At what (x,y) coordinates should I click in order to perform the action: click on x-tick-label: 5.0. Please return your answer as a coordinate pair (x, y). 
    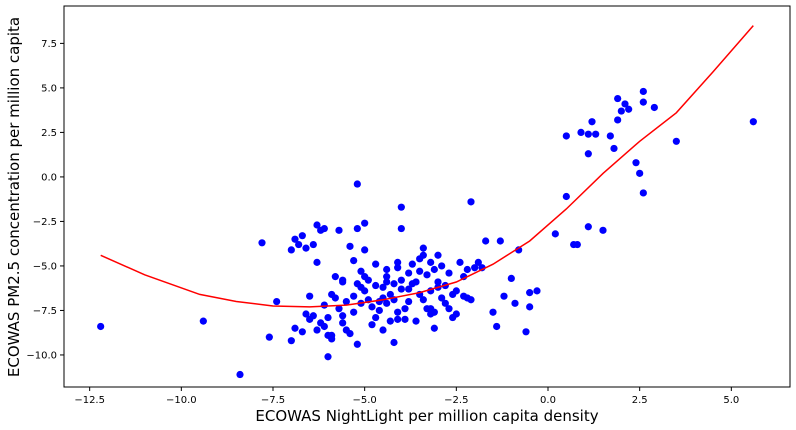
    Looking at the image, I should click on (731, 400).